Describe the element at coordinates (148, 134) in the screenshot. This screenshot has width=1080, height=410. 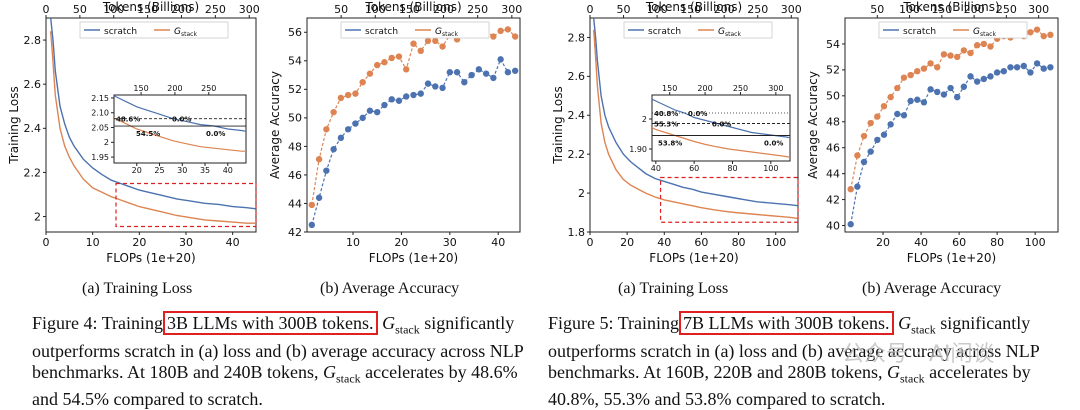
I see `fig4a-inset-annot-2: 54.5%` at that location.